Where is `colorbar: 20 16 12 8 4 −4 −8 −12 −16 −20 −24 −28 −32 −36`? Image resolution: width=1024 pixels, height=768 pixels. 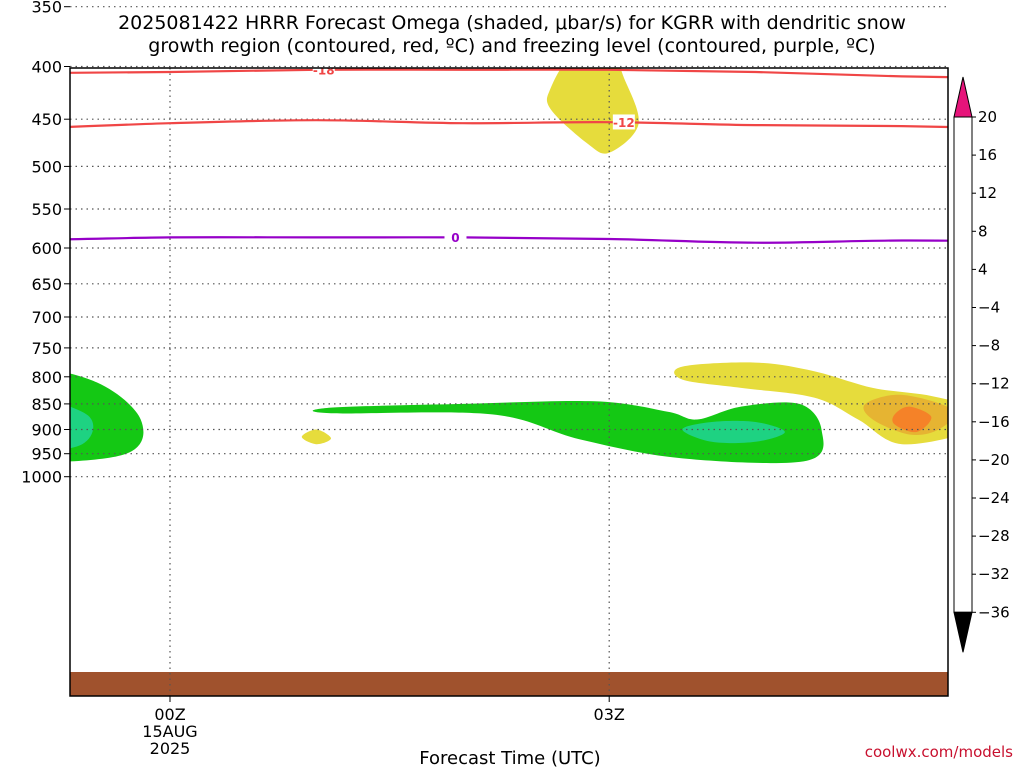
colorbar: 20 16 12 8 4 −4 −8 −12 −16 −20 −24 −28 −32 −36 is located at coordinates (981, 364).